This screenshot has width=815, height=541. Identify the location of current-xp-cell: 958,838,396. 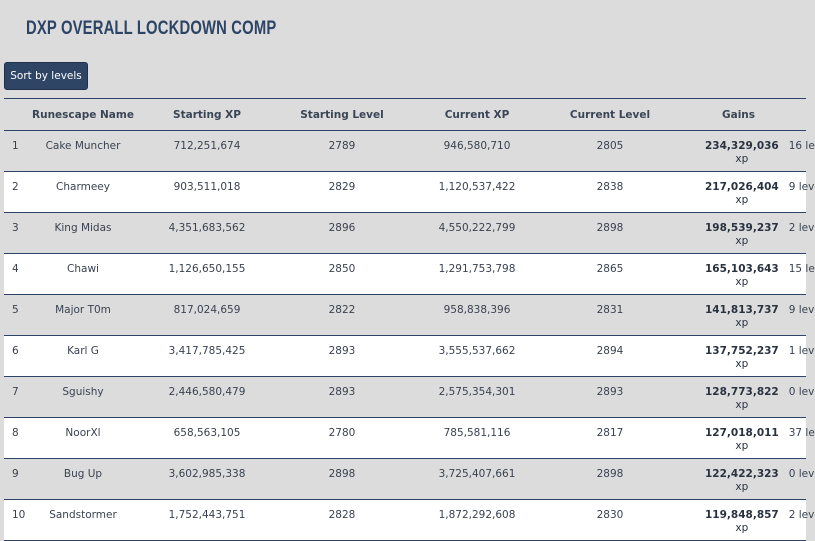
(477, 315).